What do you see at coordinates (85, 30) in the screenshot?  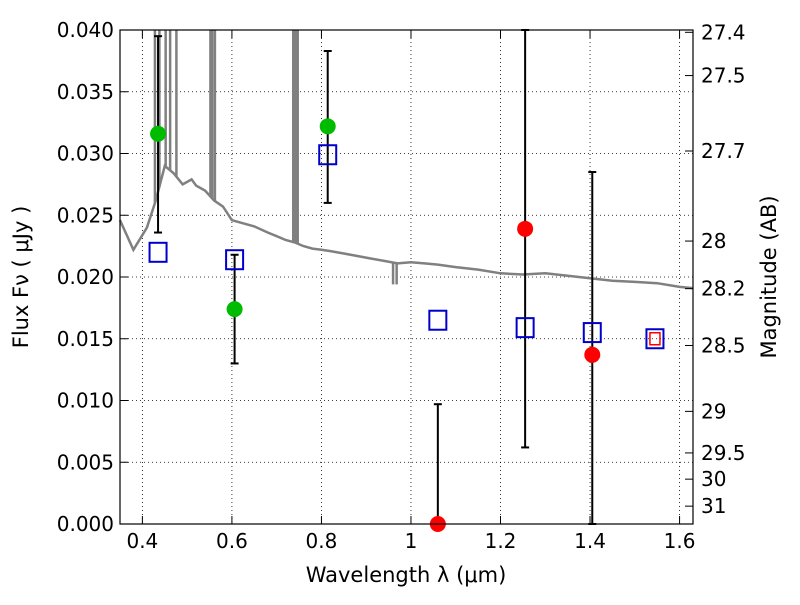 I see `y-tick-label: 0.040` at bounding box center [85, 30].